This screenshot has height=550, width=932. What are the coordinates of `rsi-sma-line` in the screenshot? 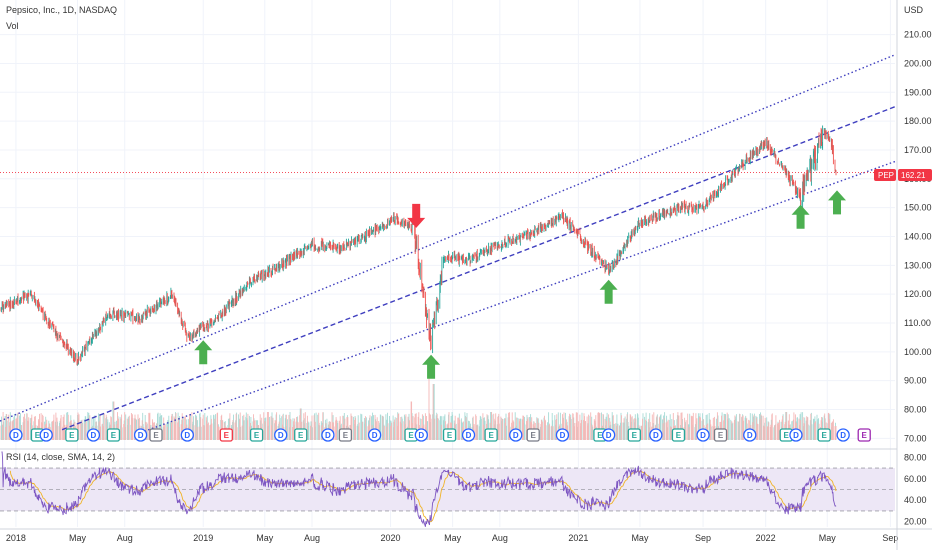 It's located at (423, 496).